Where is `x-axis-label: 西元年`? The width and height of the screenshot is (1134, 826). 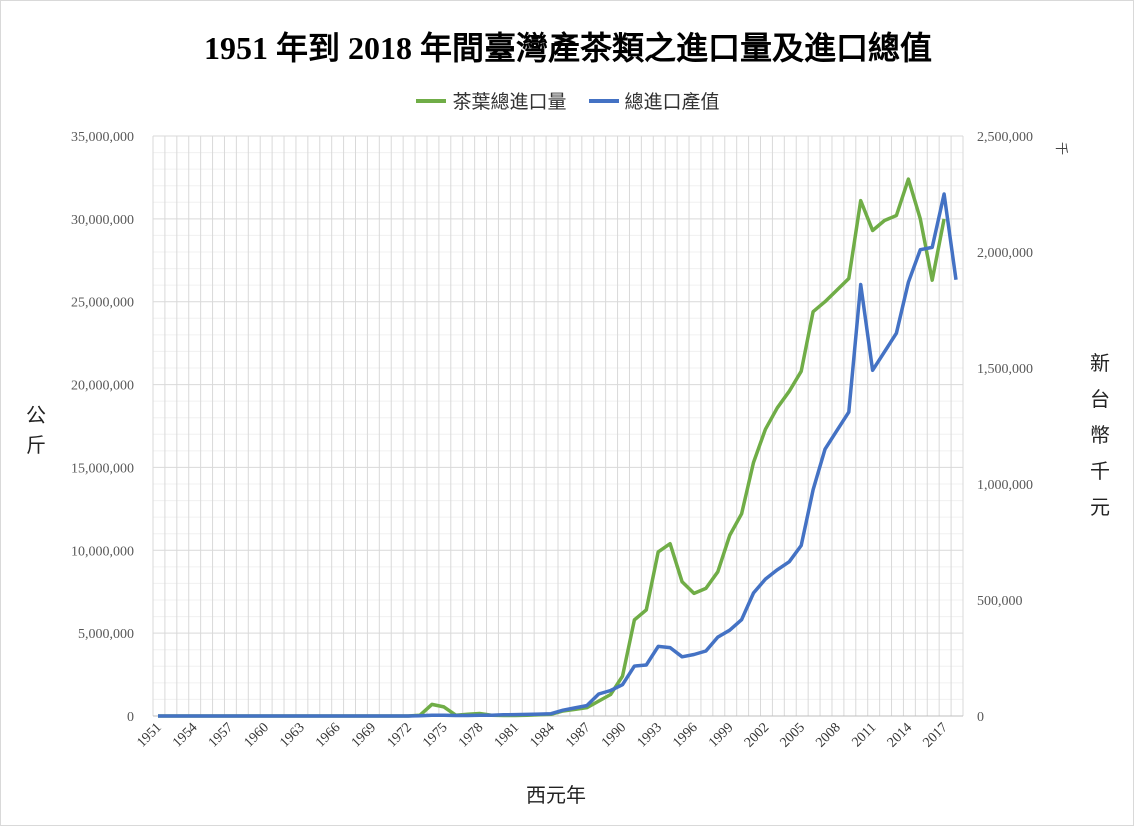
x-axis-label: 西元年 is located at coordinates (556, 796).